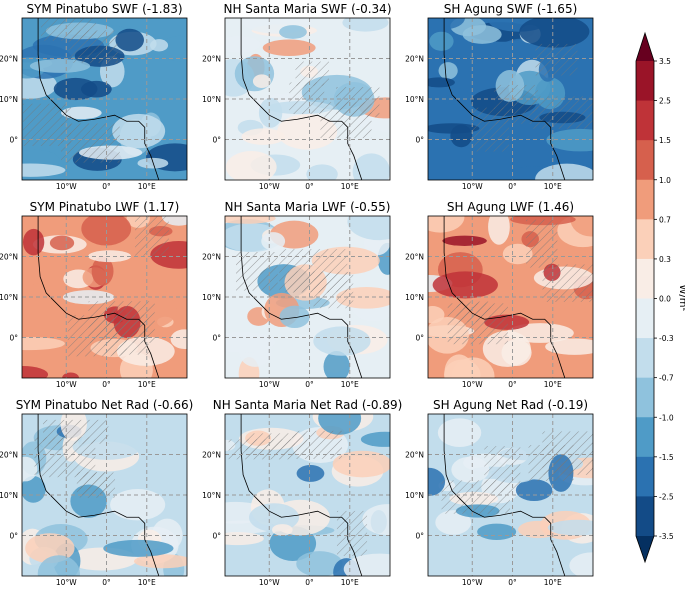 This screenshot has width=685, height=592. I want to click on panel-title: SH Agung Net Rad (-0.19), so click(510, 405).